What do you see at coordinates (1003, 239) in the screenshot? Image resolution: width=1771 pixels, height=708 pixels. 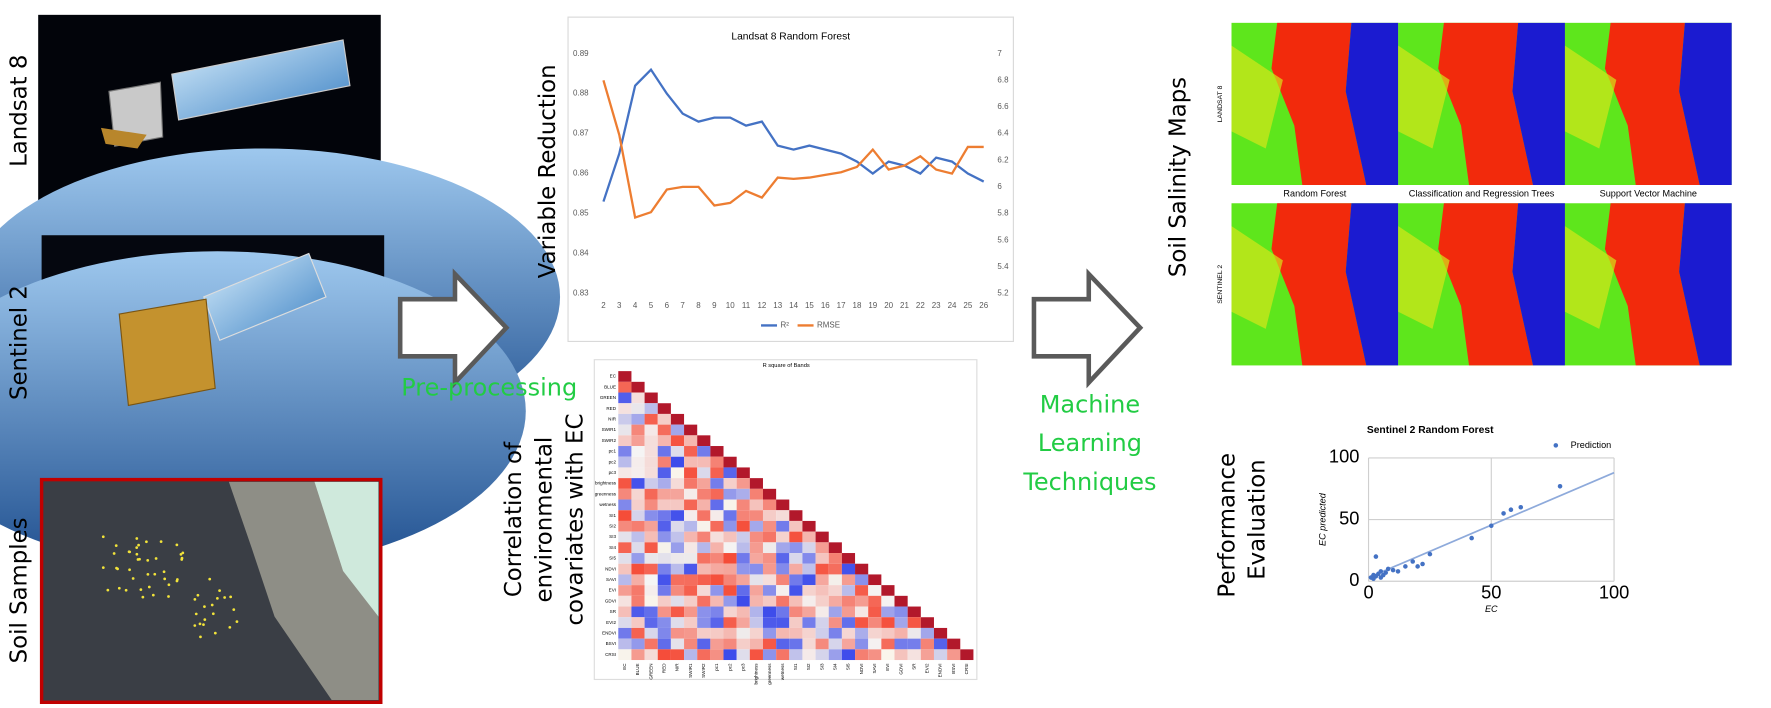 I see `y2-tick-label: 5.6` at bounding box center [1003, 239].